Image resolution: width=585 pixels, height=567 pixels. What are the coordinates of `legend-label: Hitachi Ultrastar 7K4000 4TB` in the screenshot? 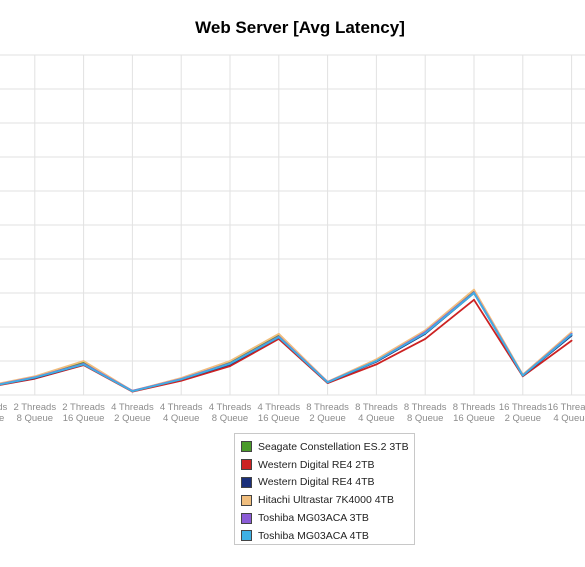 It's located at (326, 500).